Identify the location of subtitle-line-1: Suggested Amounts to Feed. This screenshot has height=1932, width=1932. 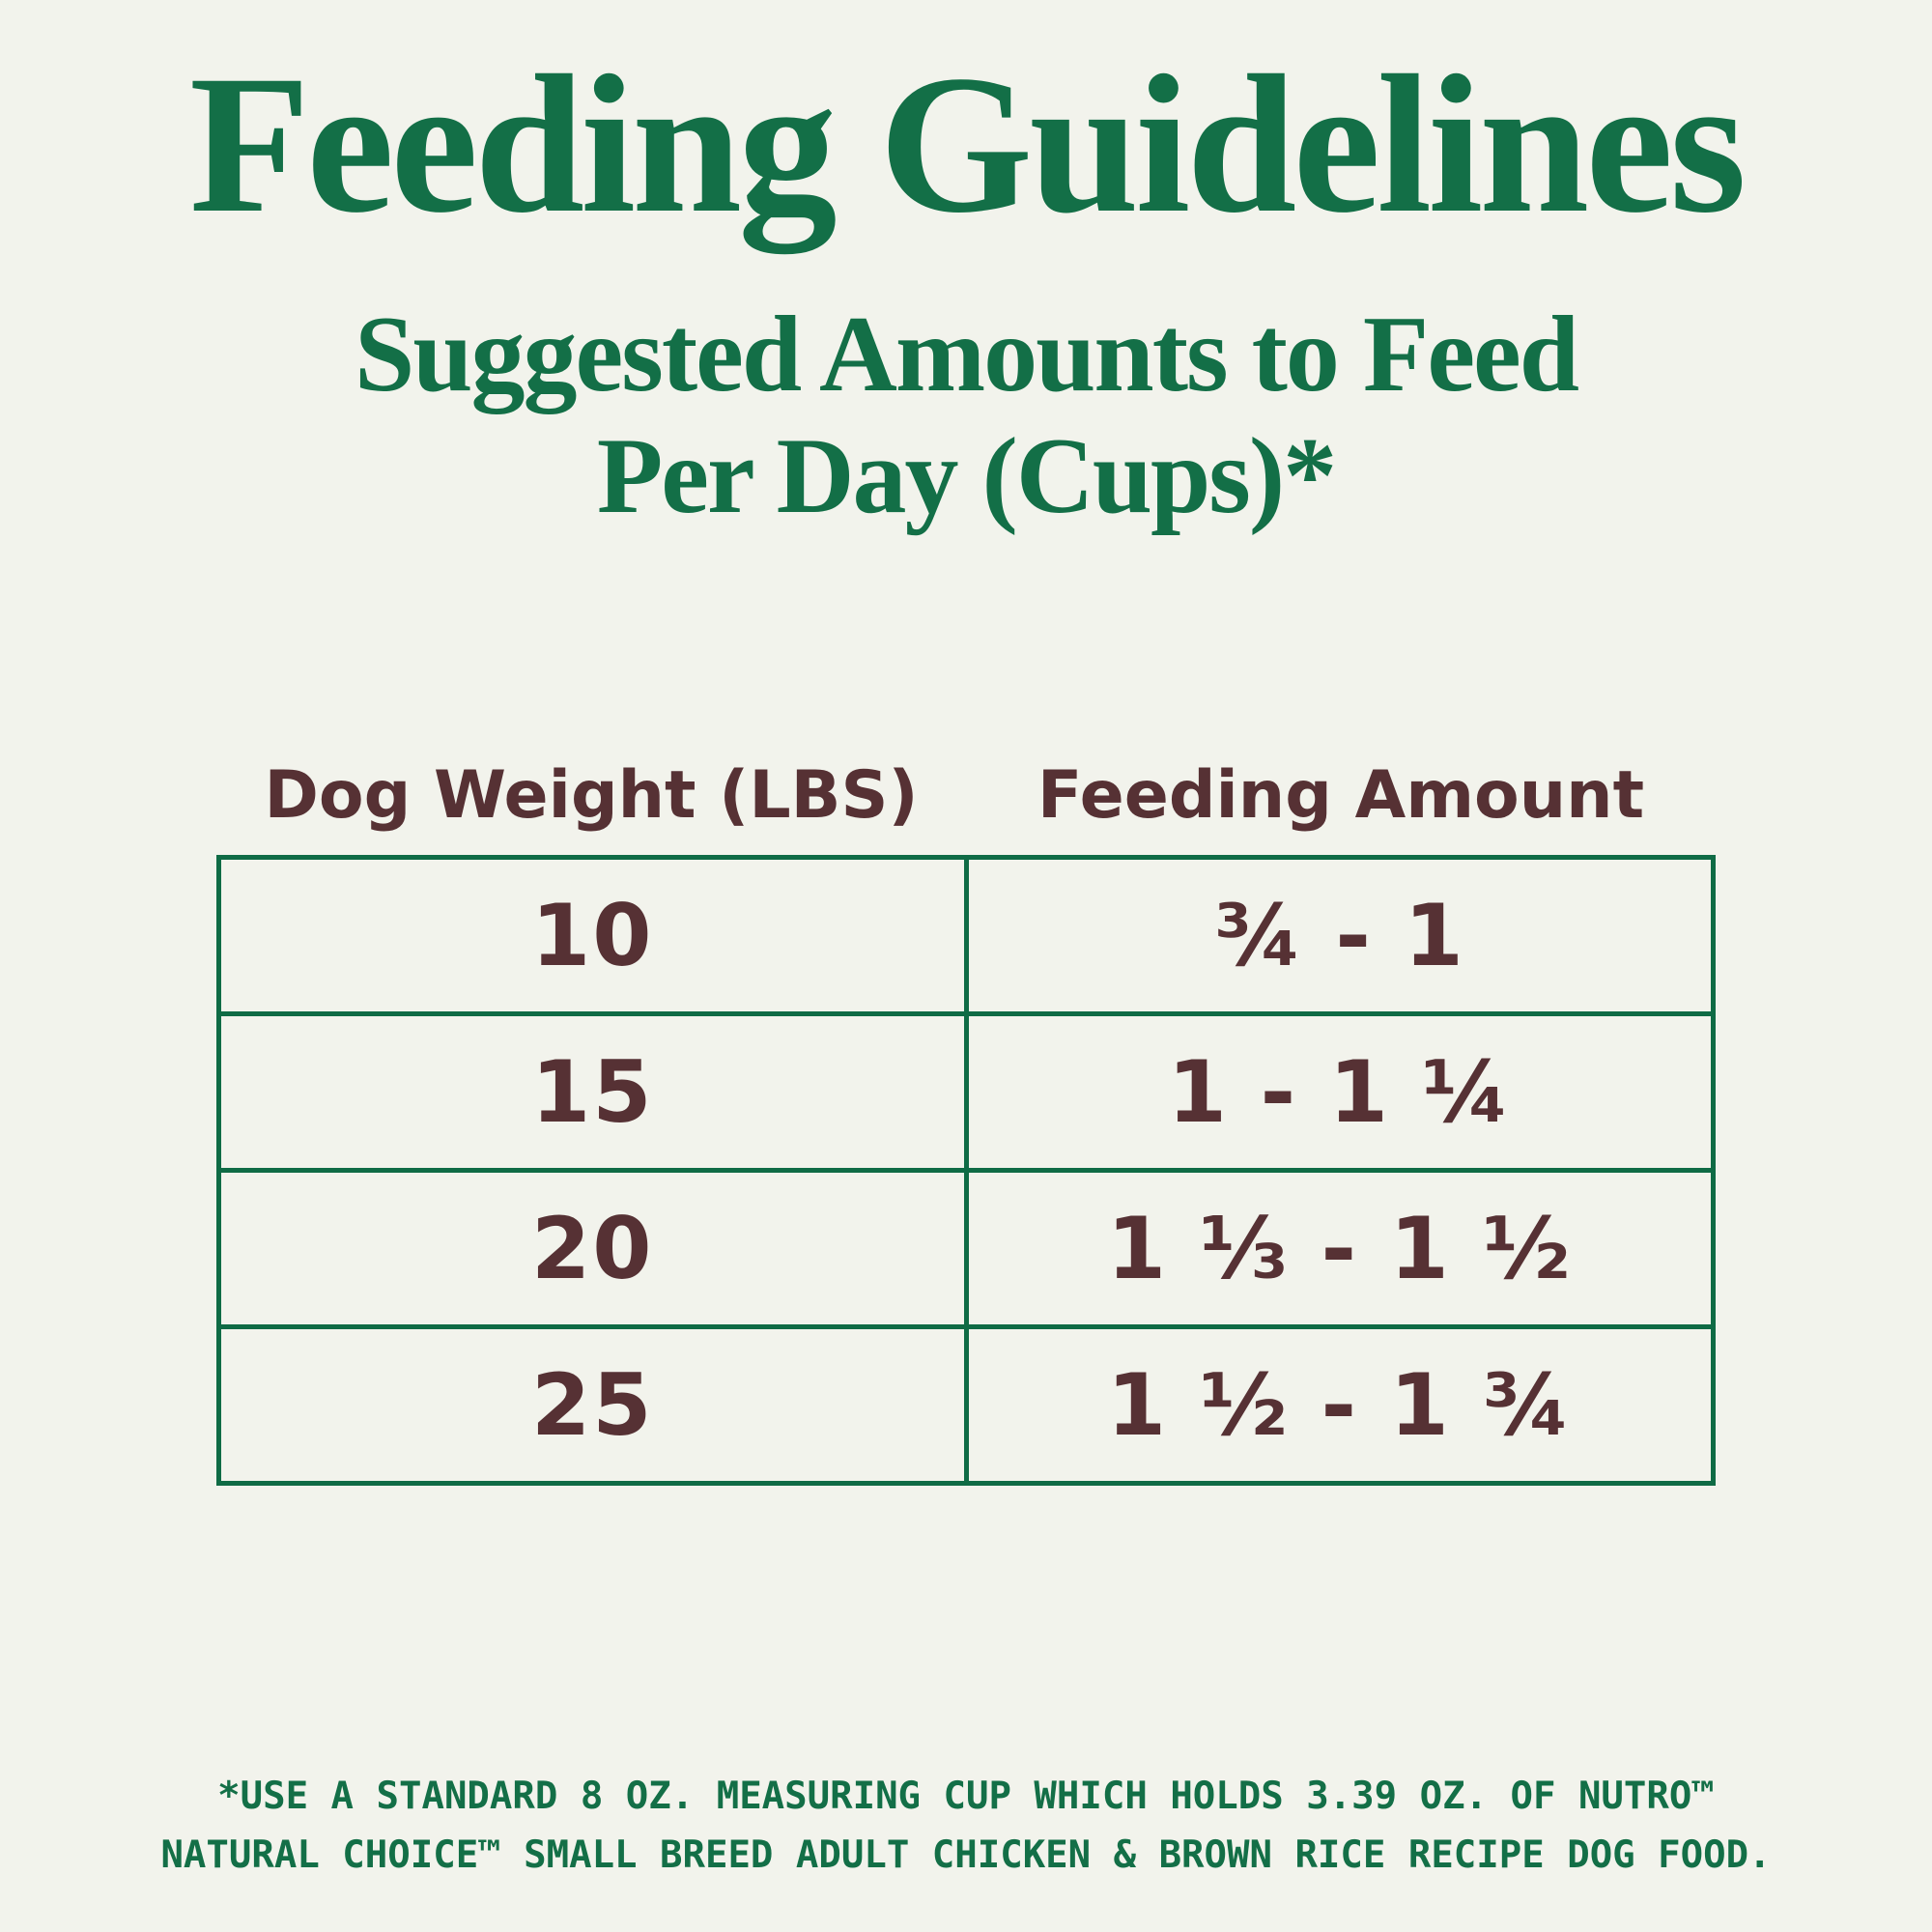
(966, 355).